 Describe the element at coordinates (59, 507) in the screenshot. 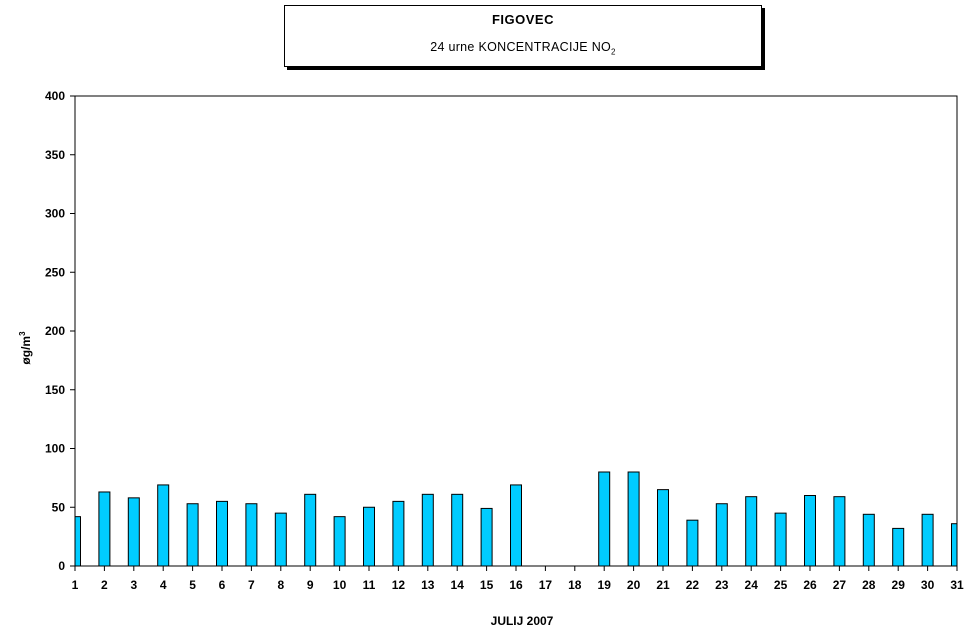

I see `y-tick-label: 50` at that location.